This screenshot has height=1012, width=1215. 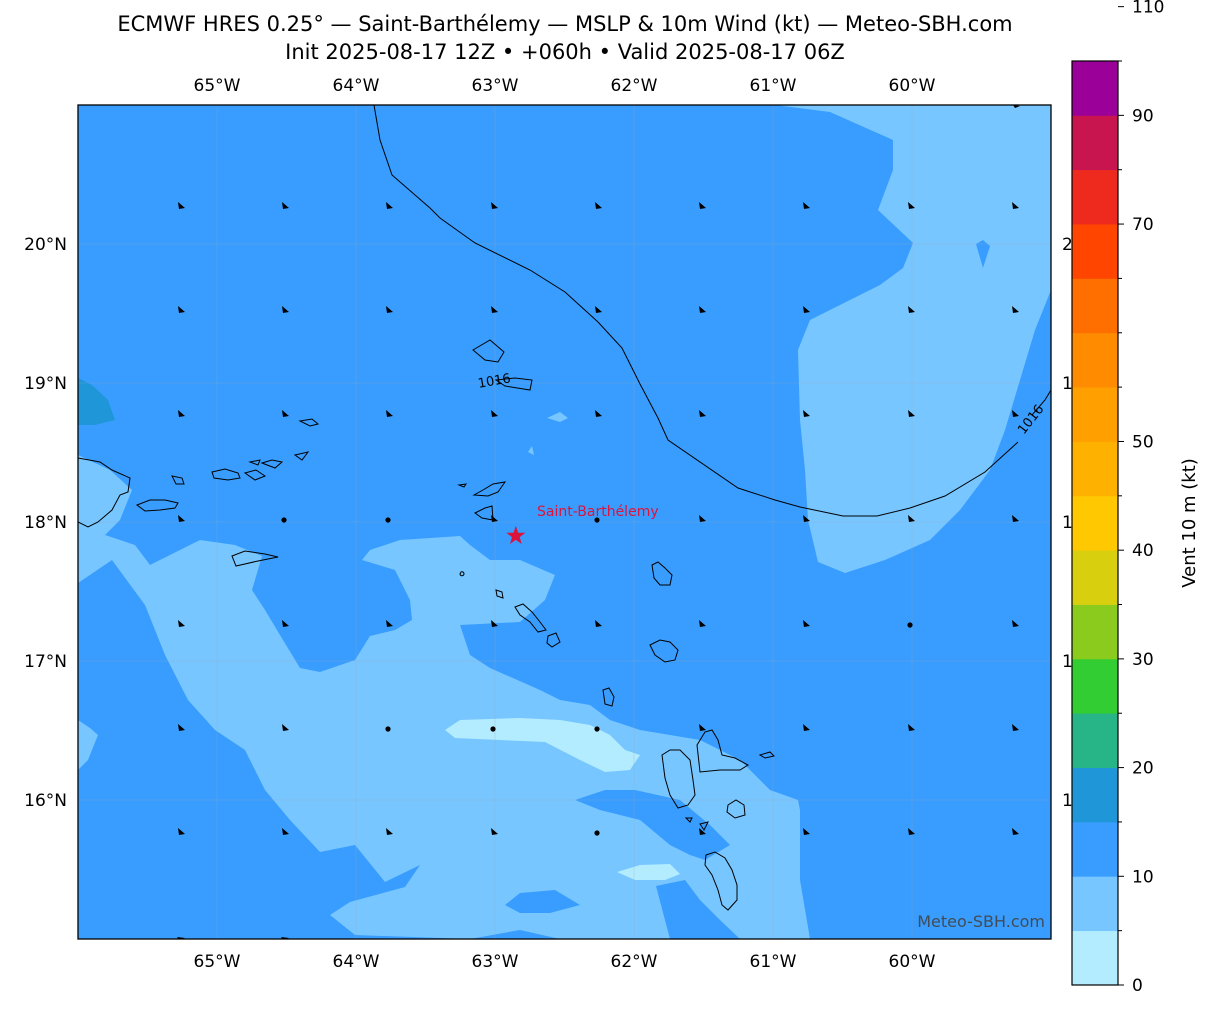 I want to click on lon-label-bottom: 62°W, so click(x=634, y=962).